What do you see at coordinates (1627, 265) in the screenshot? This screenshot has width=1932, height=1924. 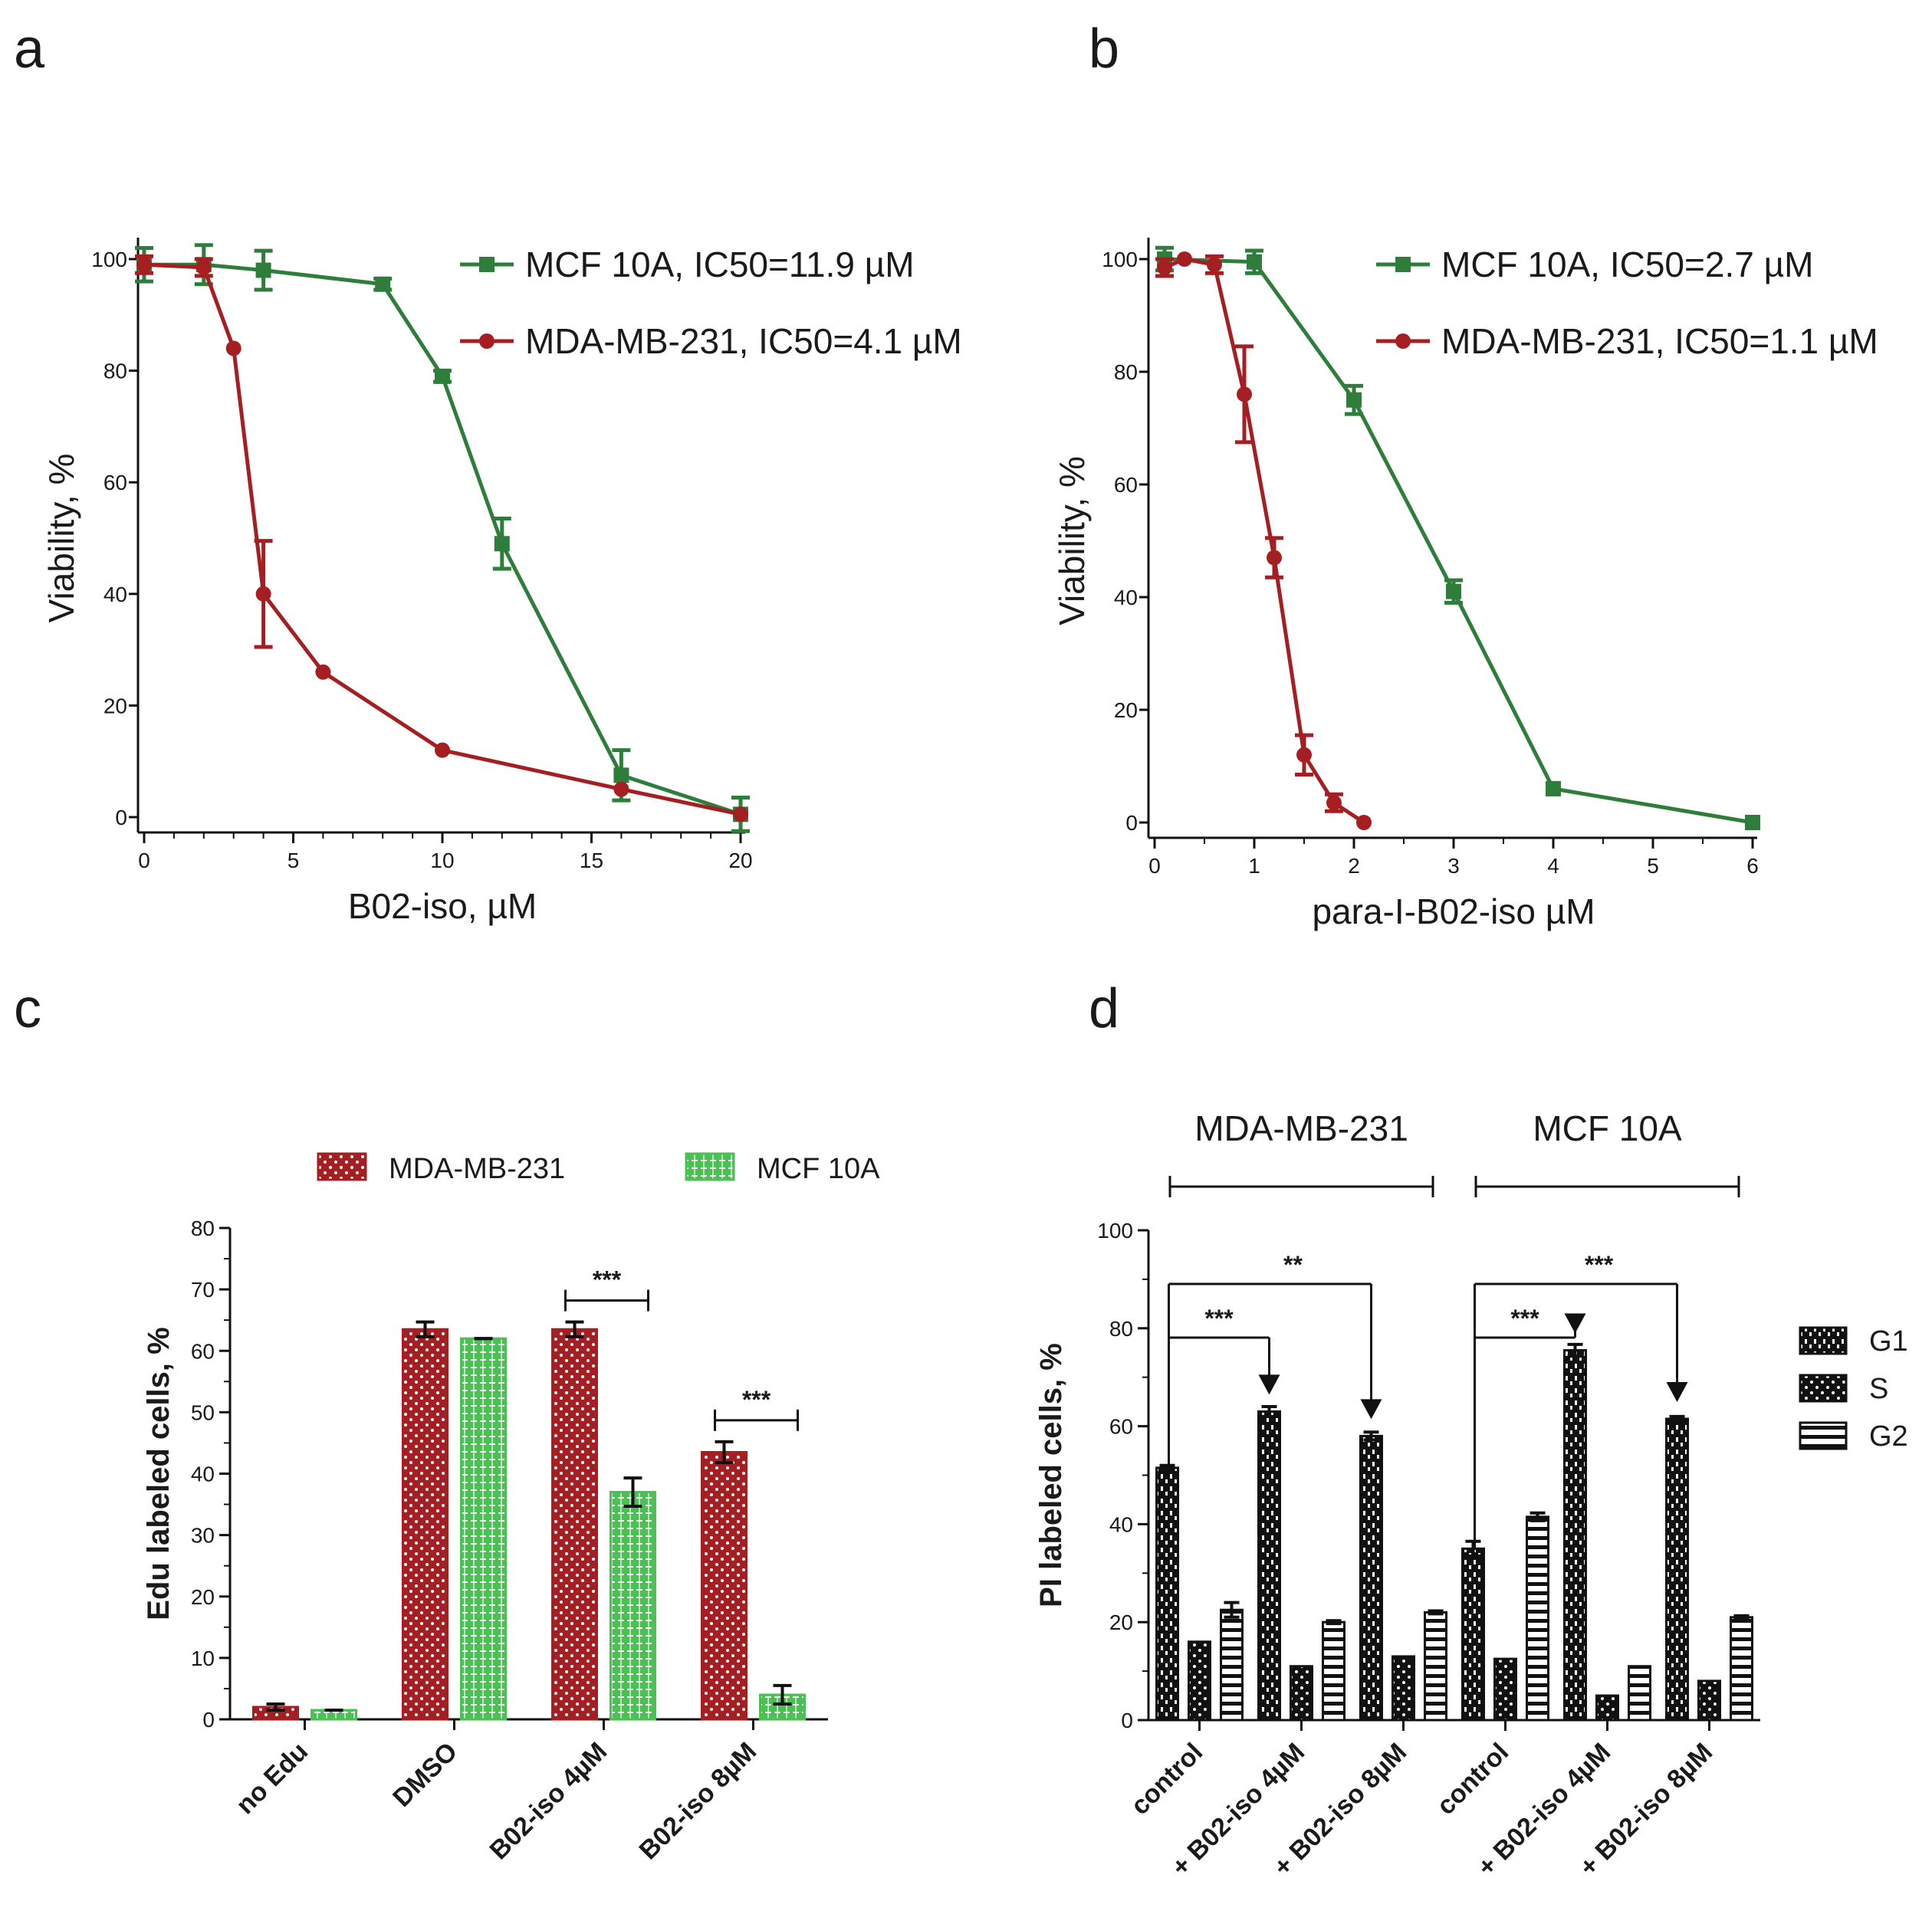 I see `series-mcf-10a-legend-label: MCF 10A, IC50=2.7 µM` at bounding box center [1627, 265].